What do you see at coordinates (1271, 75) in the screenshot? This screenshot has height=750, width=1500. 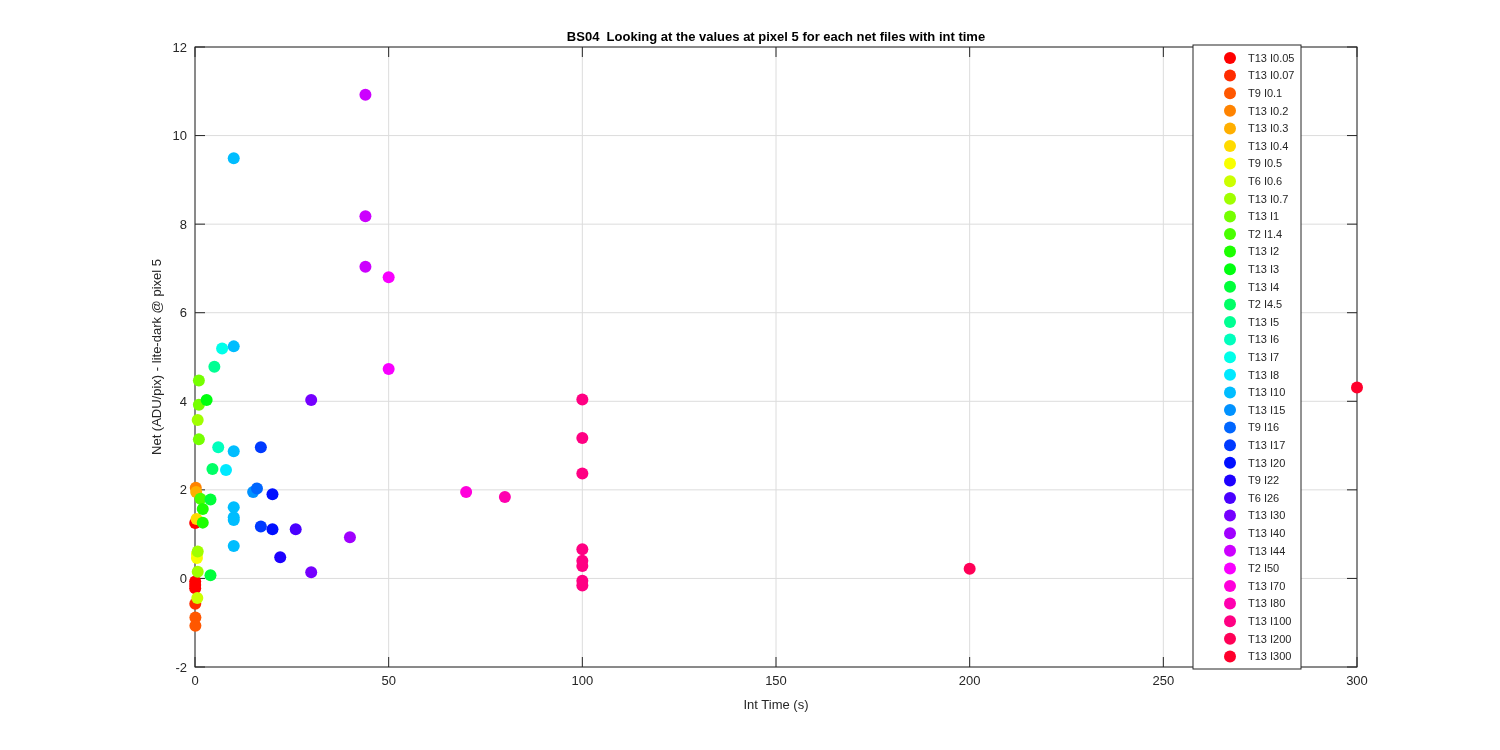 I see `legend-label: T13 I0.07` at bounding box center [1271, 75].